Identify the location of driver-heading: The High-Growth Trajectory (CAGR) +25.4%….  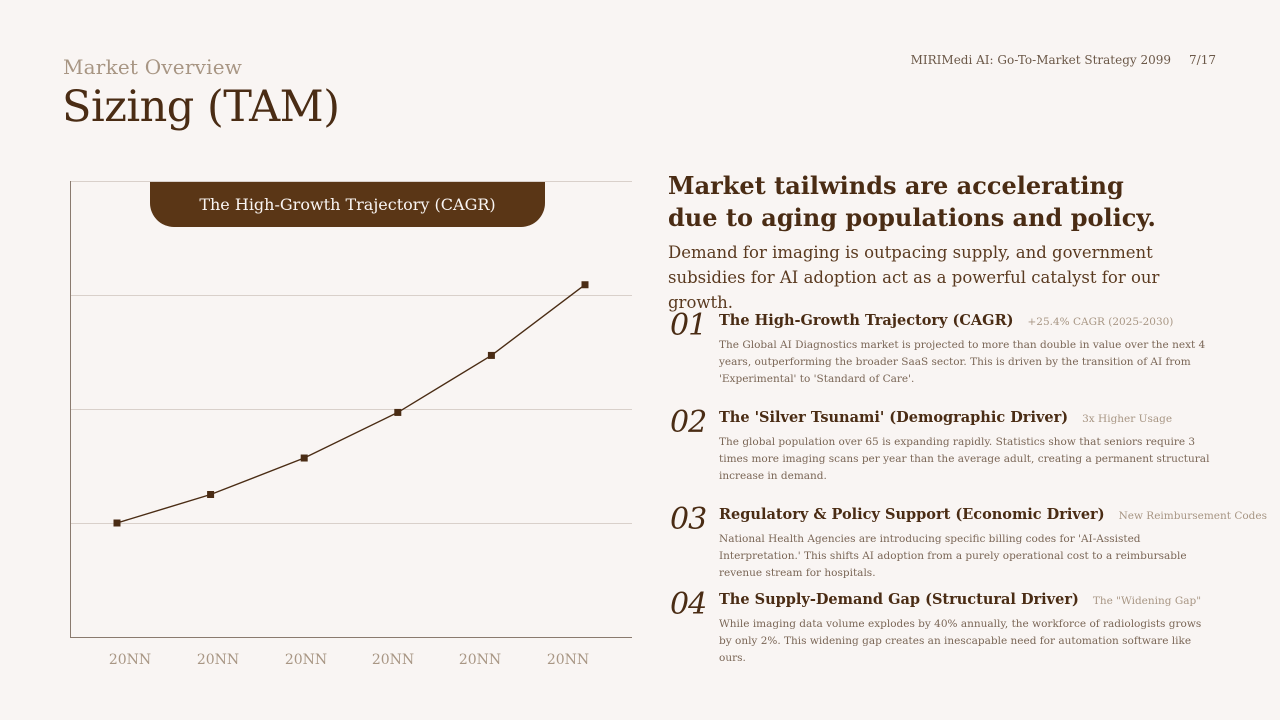
(946, 320).